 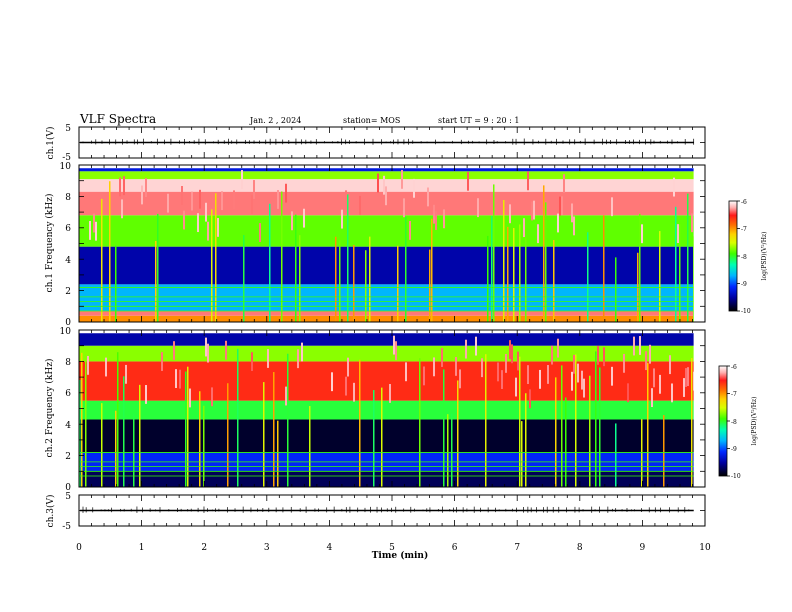 What do you see at coordinates (68, 292) in the screenshot?
I see `ch1-spectrogram-ytick: 2` at bounding box center [68, 292].